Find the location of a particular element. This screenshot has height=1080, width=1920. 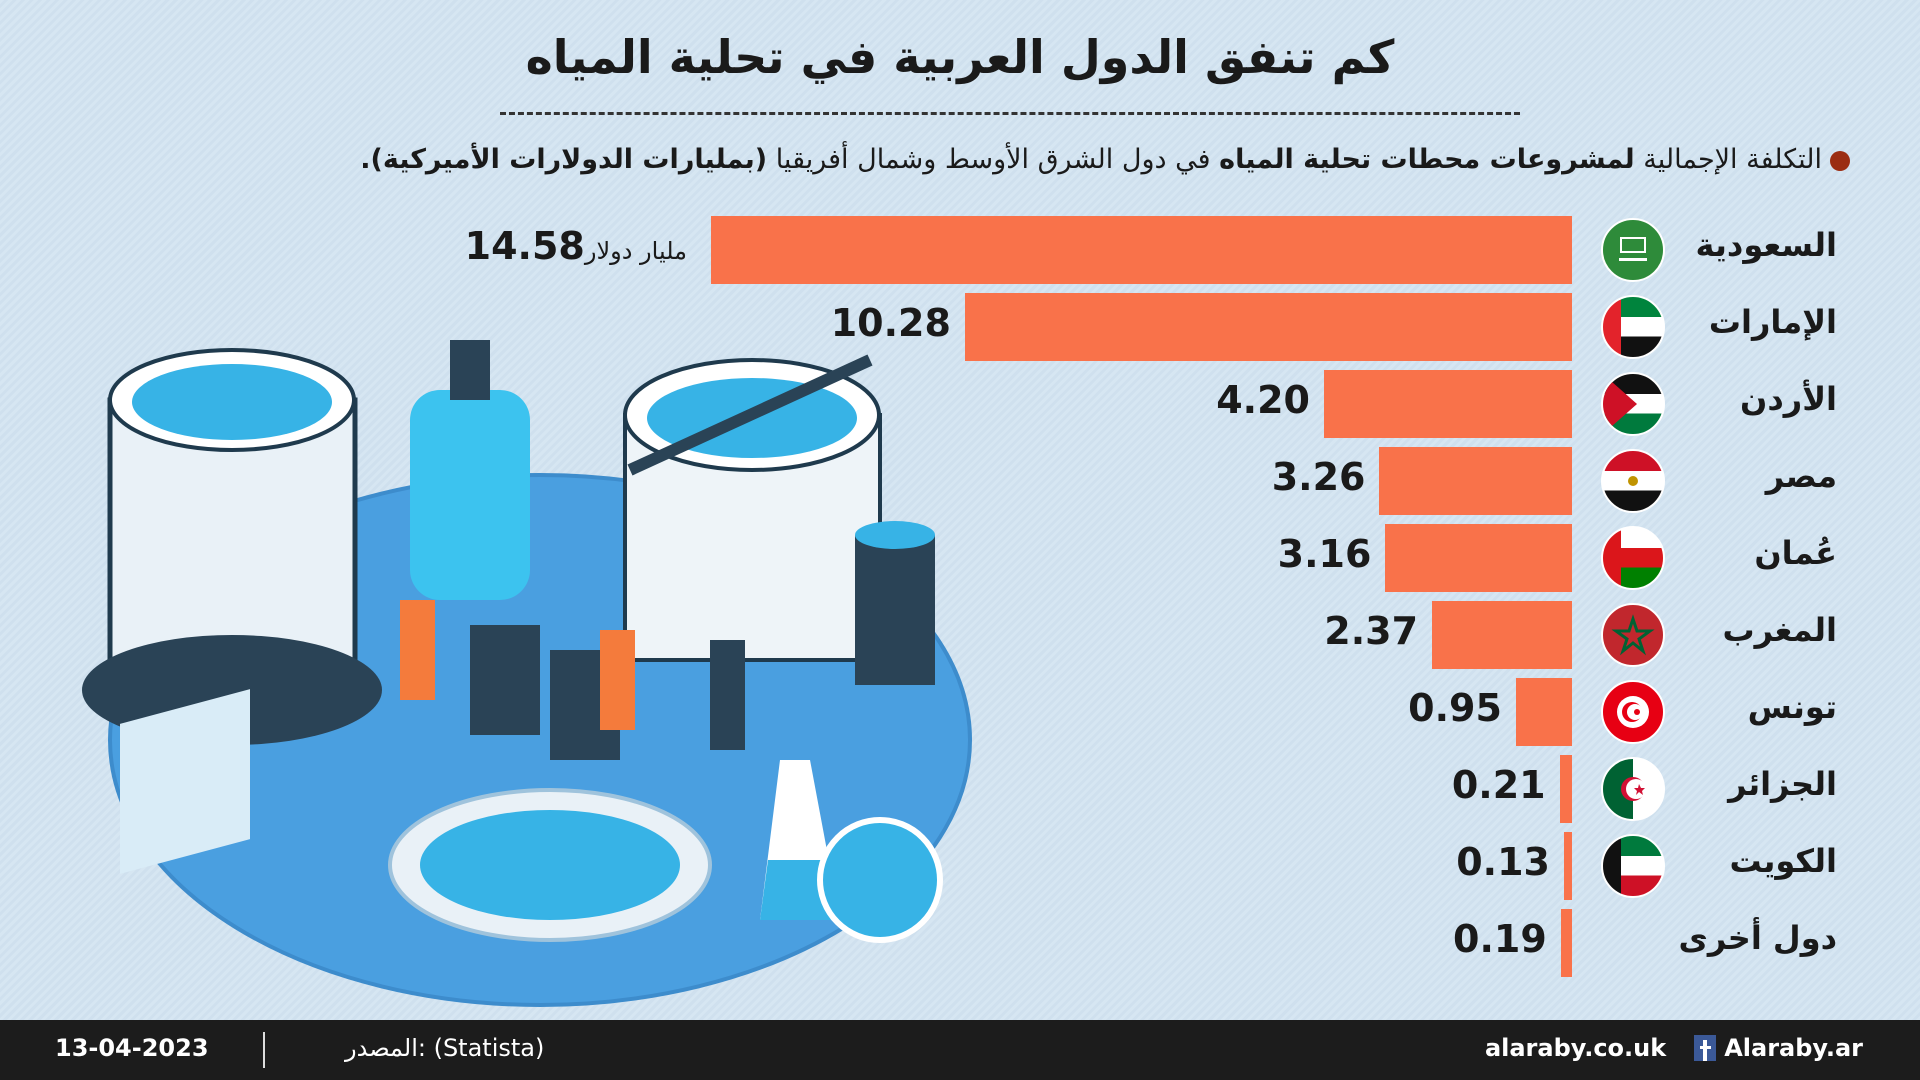

facebook-link: Alaraby.ar is located at coordinates (1793, 1048).